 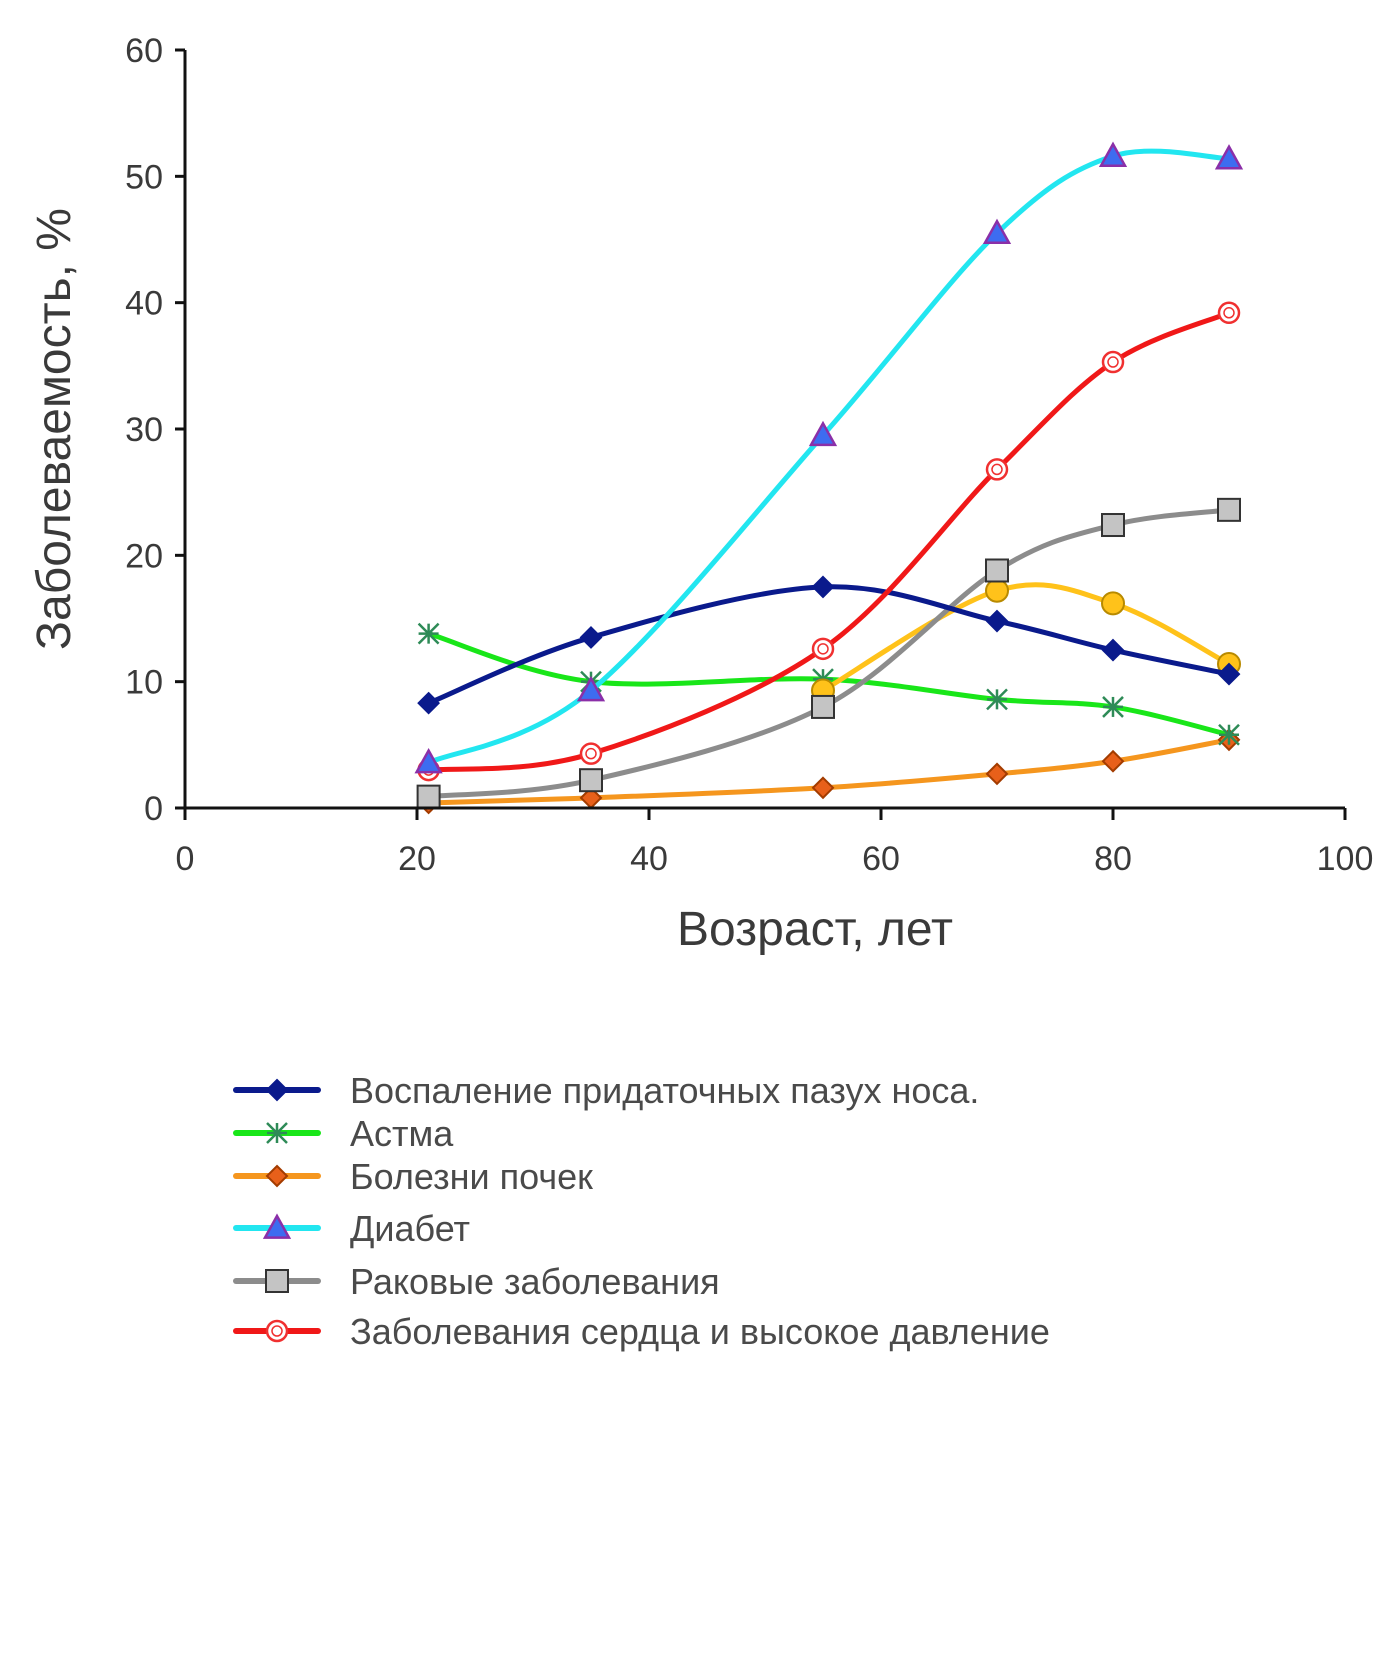 What do you see at coordinates (1345, 859) in the screenshot?
I see `x-tick-label: 100` at bounding box center [1345, 859].